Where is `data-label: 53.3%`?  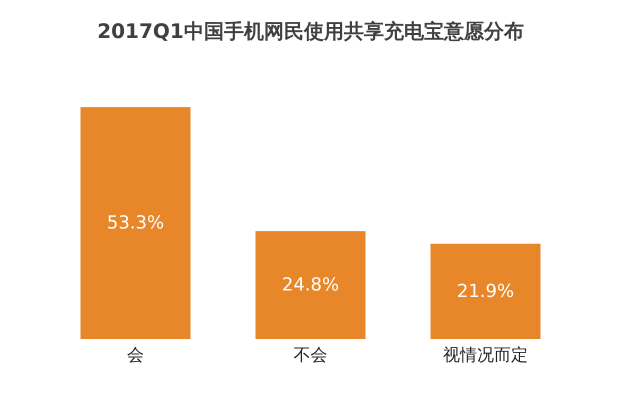 data-label: 53.3% is located at coordinates (135, 223).